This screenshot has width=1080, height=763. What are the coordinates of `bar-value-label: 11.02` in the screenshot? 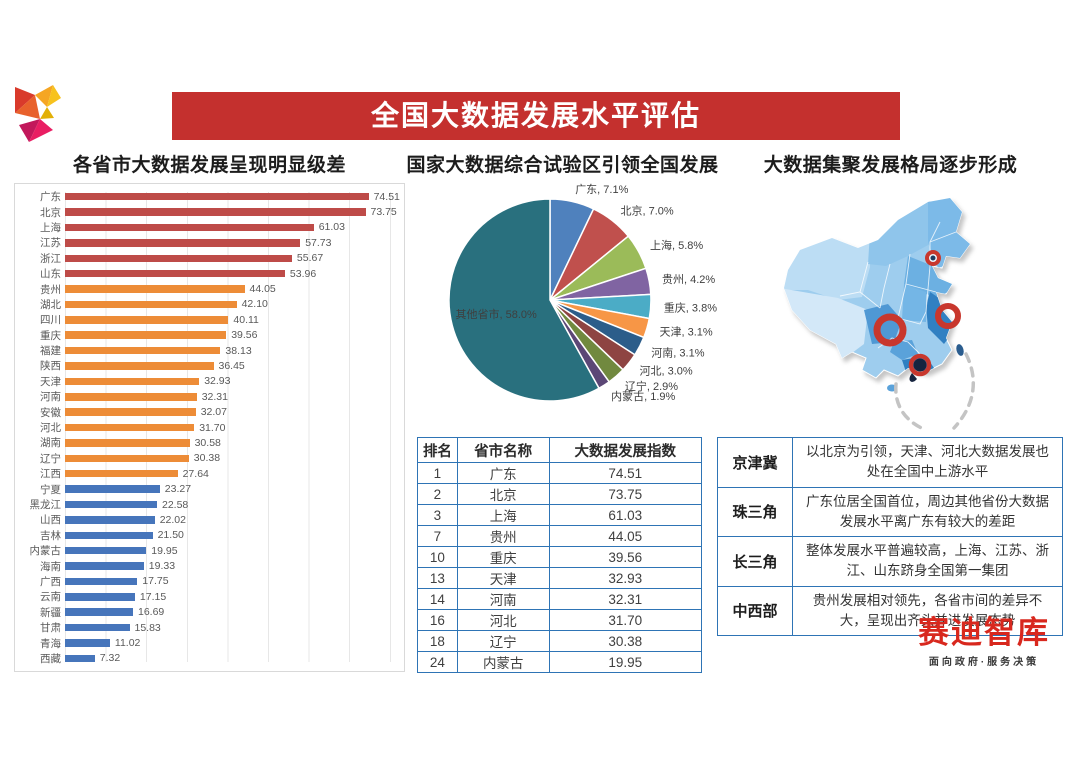 It's located at (127, 643).